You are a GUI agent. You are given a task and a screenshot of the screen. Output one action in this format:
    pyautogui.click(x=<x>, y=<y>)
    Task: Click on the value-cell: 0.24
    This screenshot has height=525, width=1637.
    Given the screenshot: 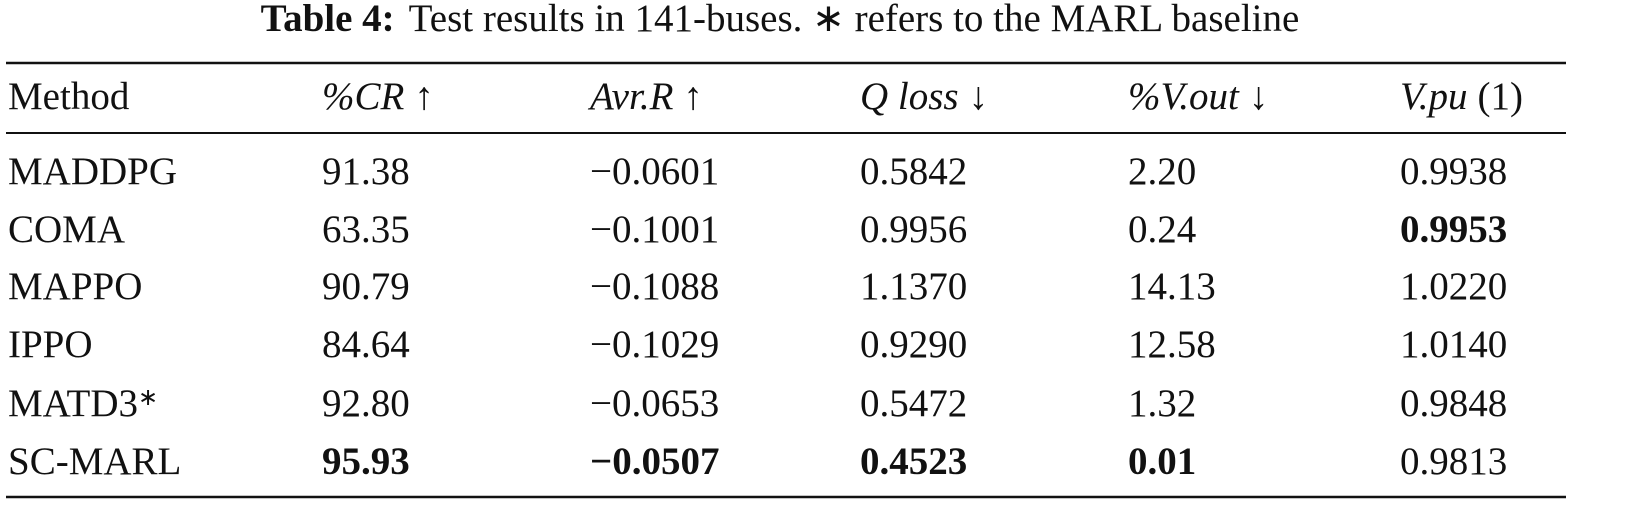 What is the action you would take?
    pyautogui.click(x=1162, y=229)
    